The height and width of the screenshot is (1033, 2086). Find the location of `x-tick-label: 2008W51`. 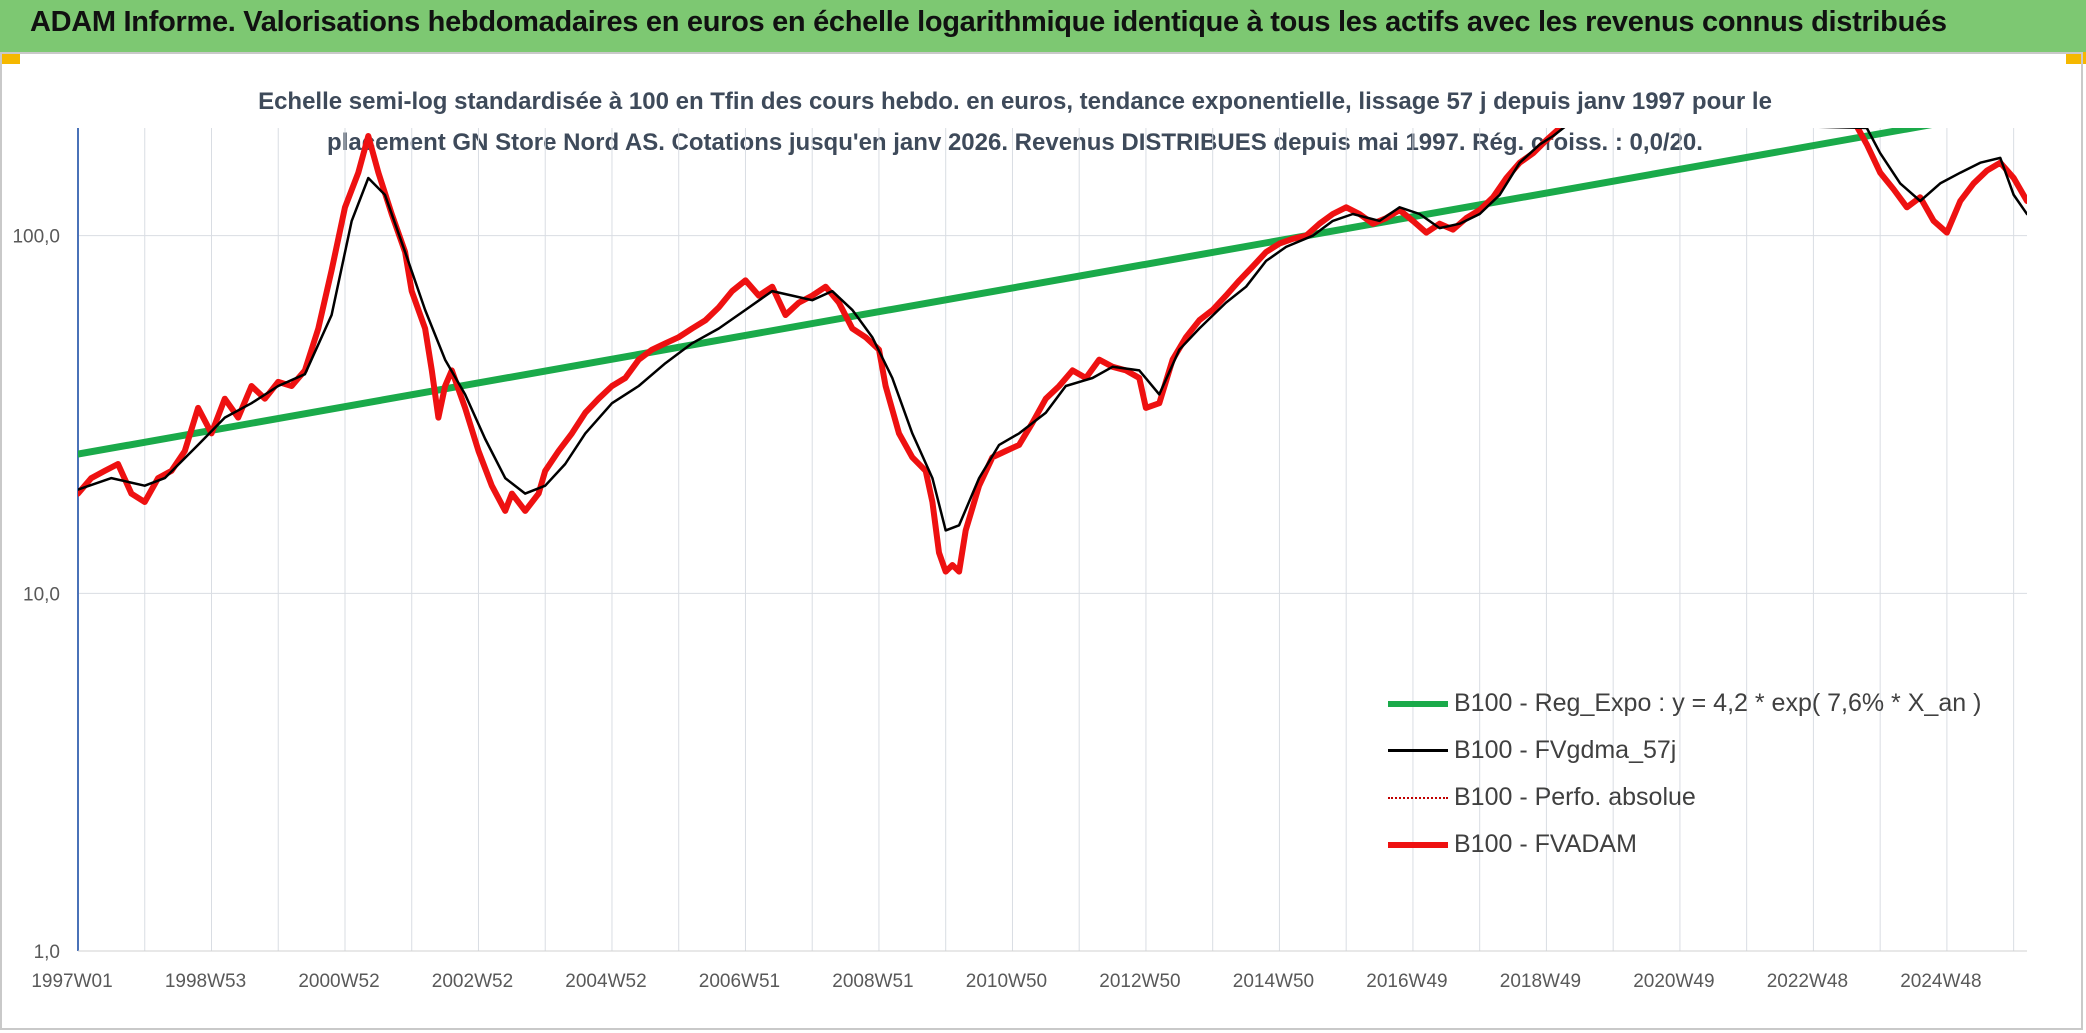

x-tick-label: 2008W51 is located at coordinates (872, 981).